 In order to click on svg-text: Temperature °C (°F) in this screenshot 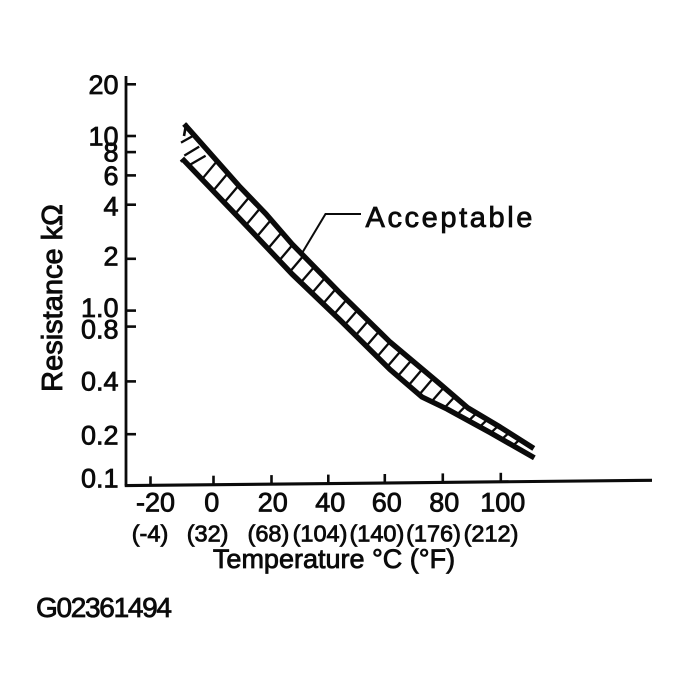, I will do `click(334, 559)`.